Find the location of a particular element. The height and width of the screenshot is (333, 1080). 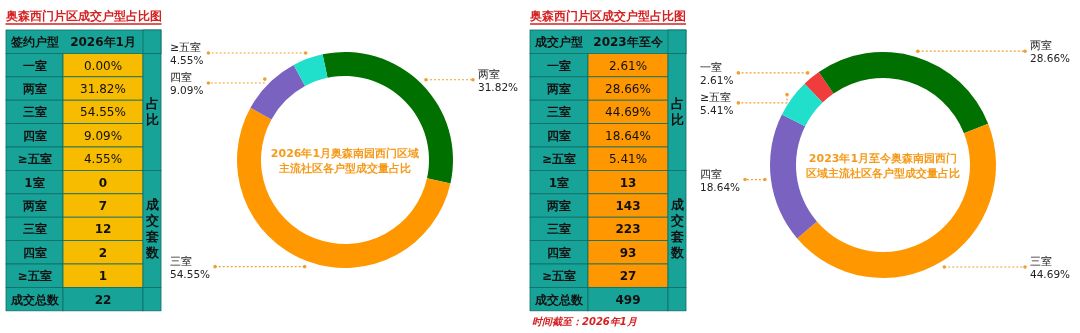

text: 2023年至今 is located at coordinates (628, 42).